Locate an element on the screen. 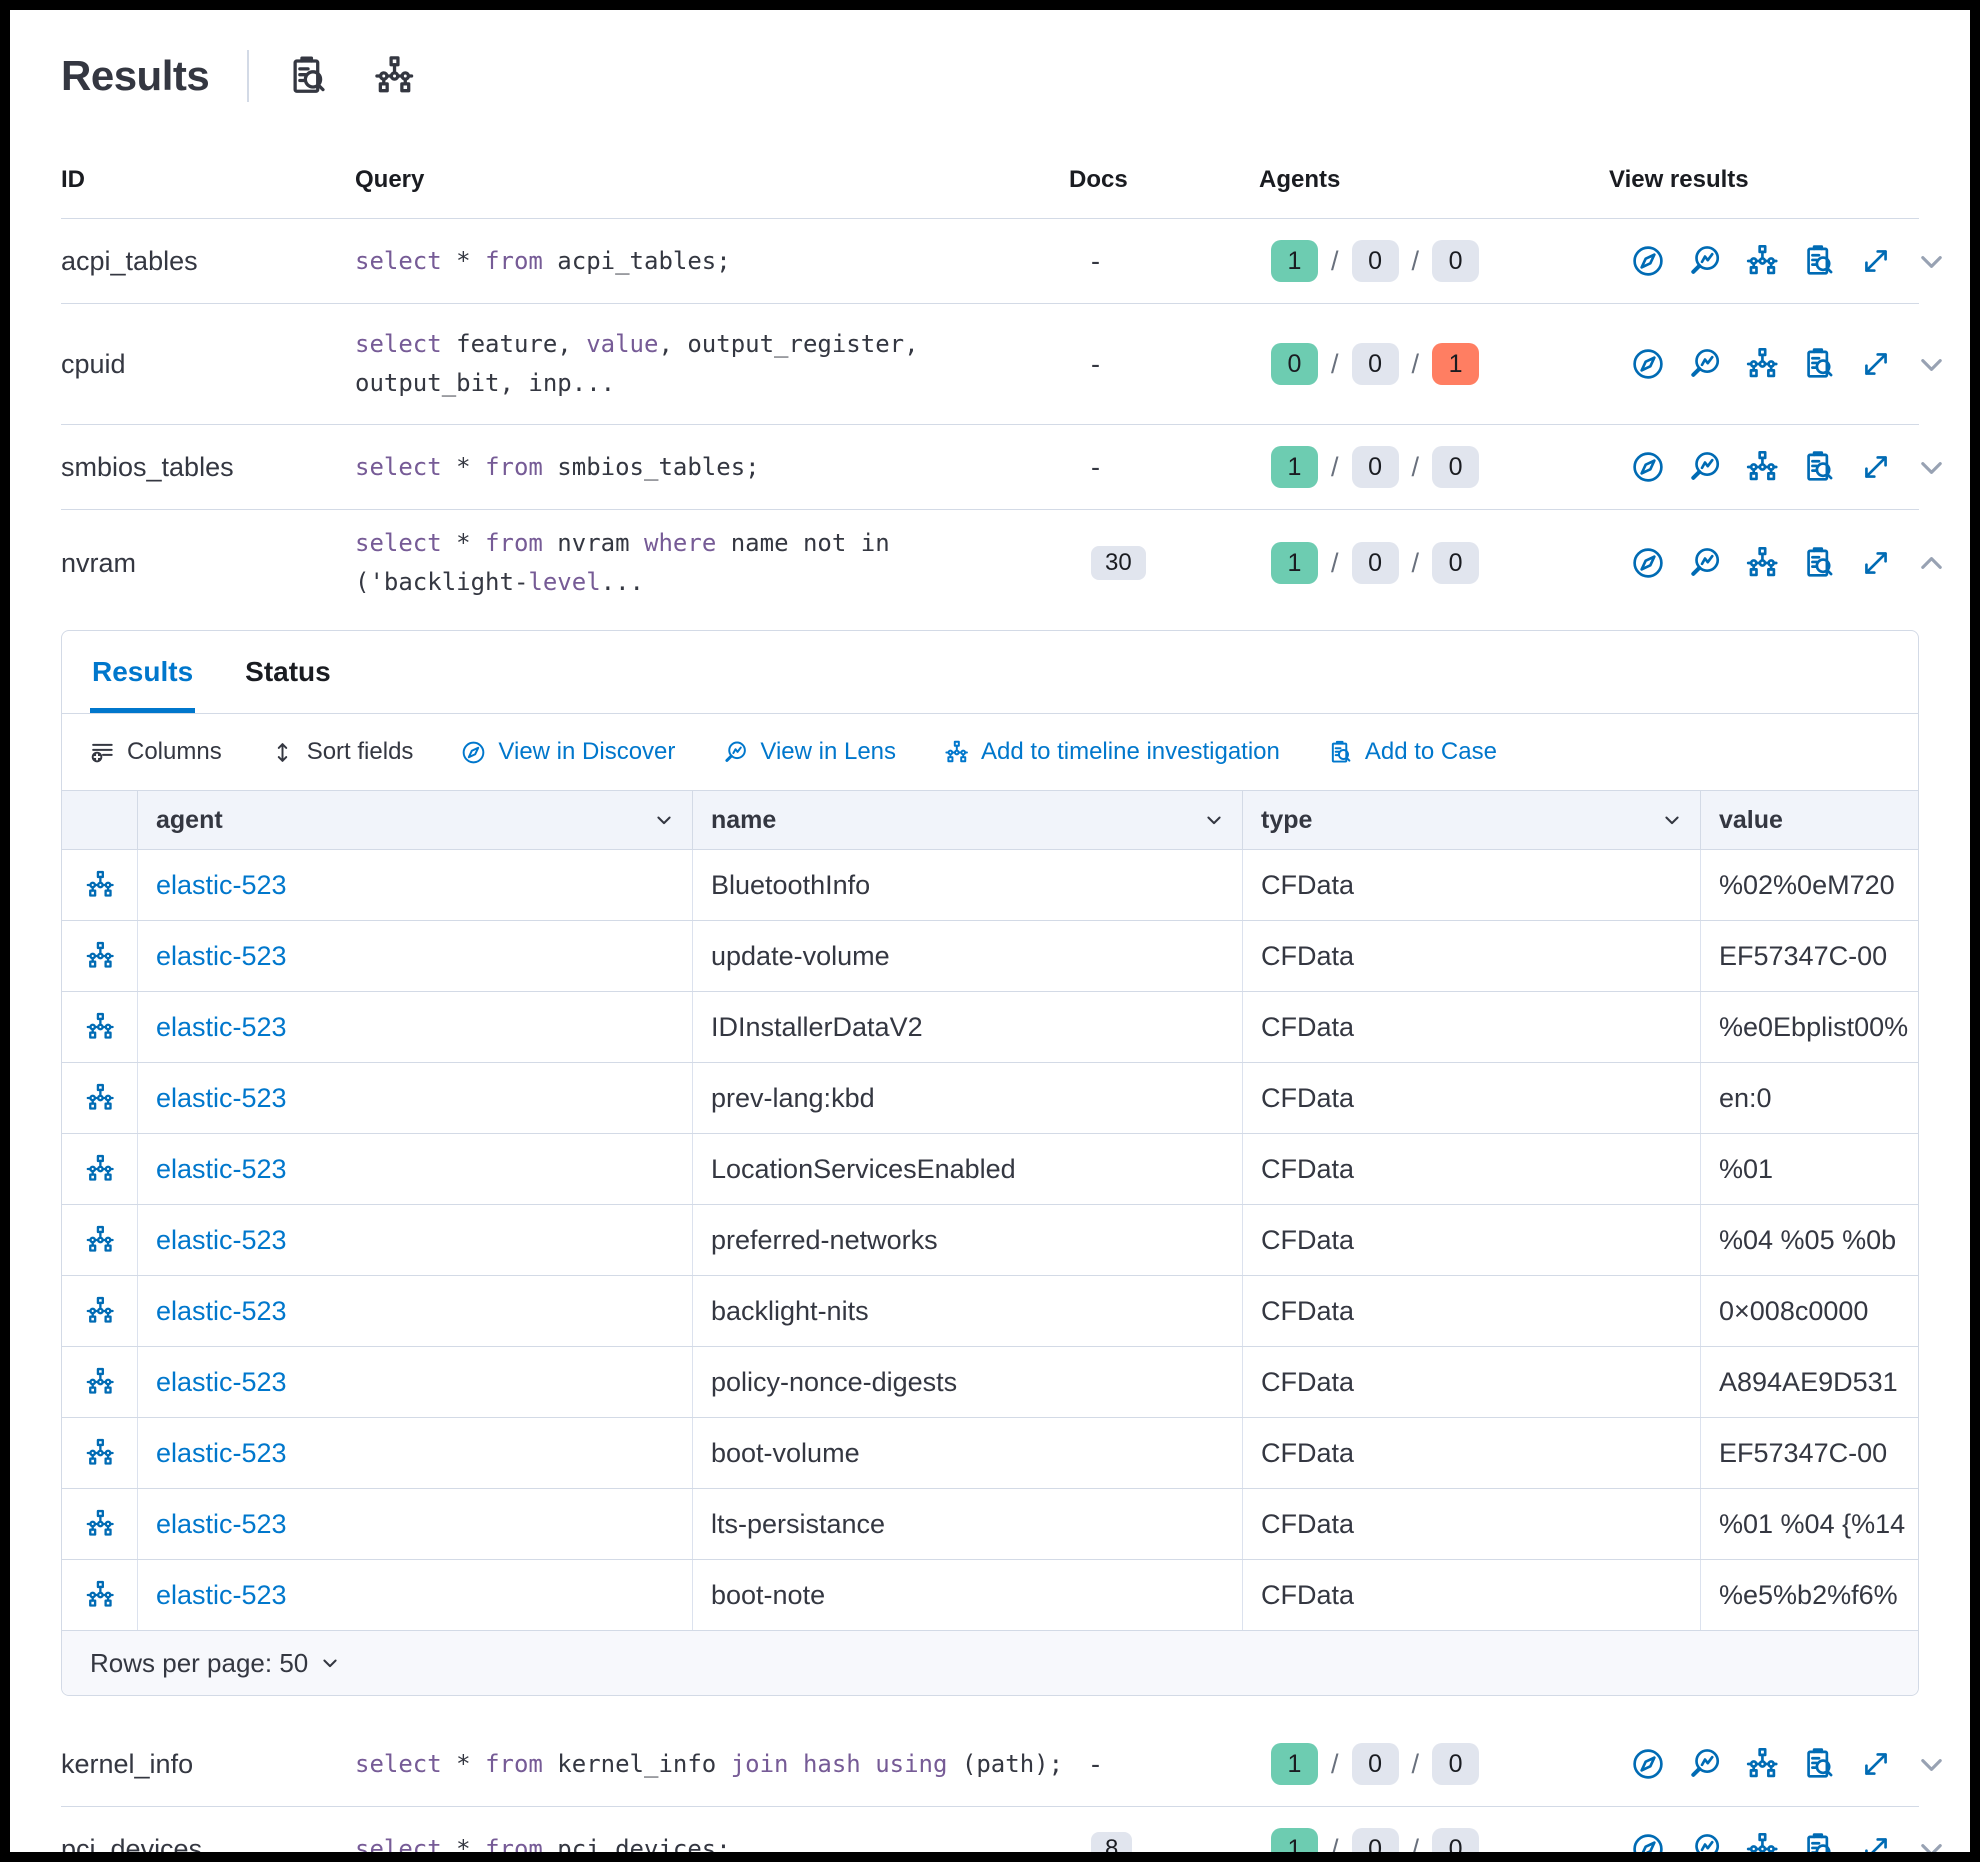 The image size is (1980, 1862). sort-fields-button: Sort fields is located at coordinates (341, 752).